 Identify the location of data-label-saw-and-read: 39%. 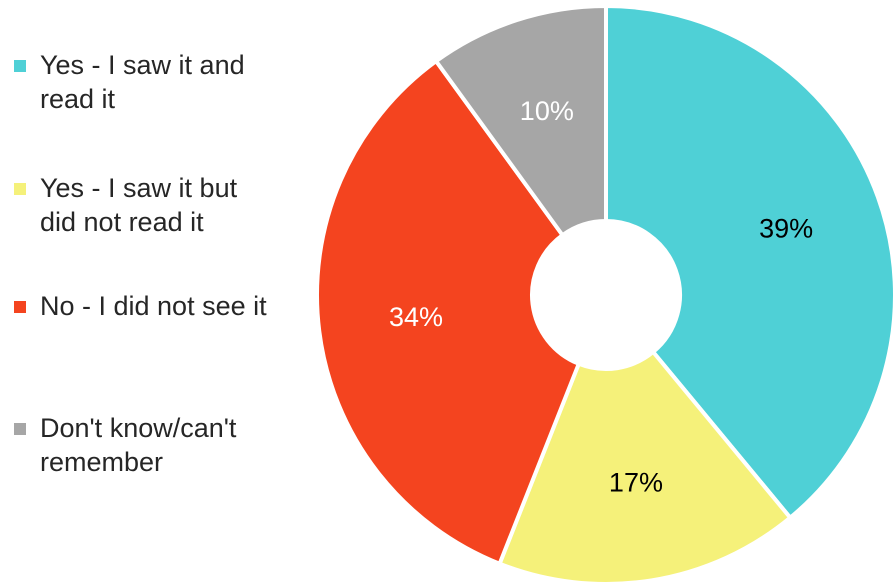
(786, 228).